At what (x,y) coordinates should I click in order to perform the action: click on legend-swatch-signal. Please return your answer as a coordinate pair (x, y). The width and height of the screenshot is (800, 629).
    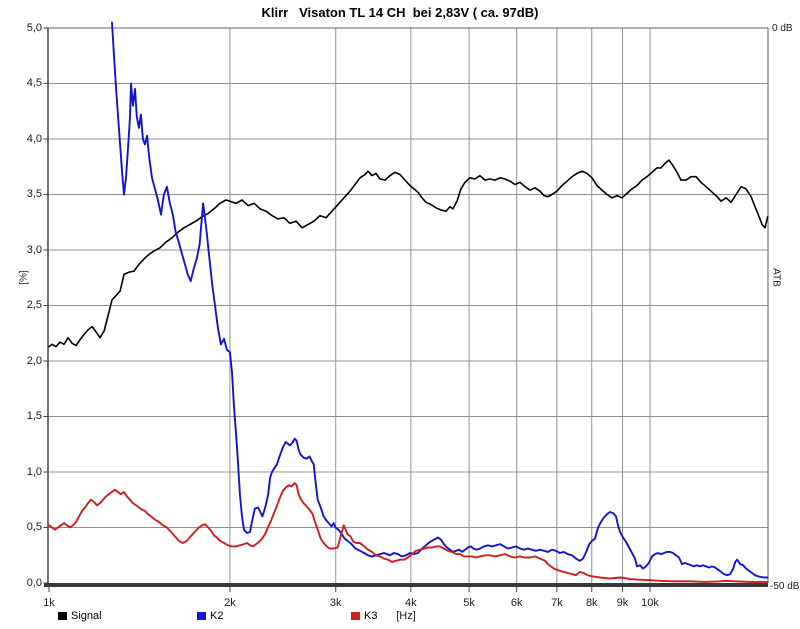
    Looking at the image, I should click on (62, 616).